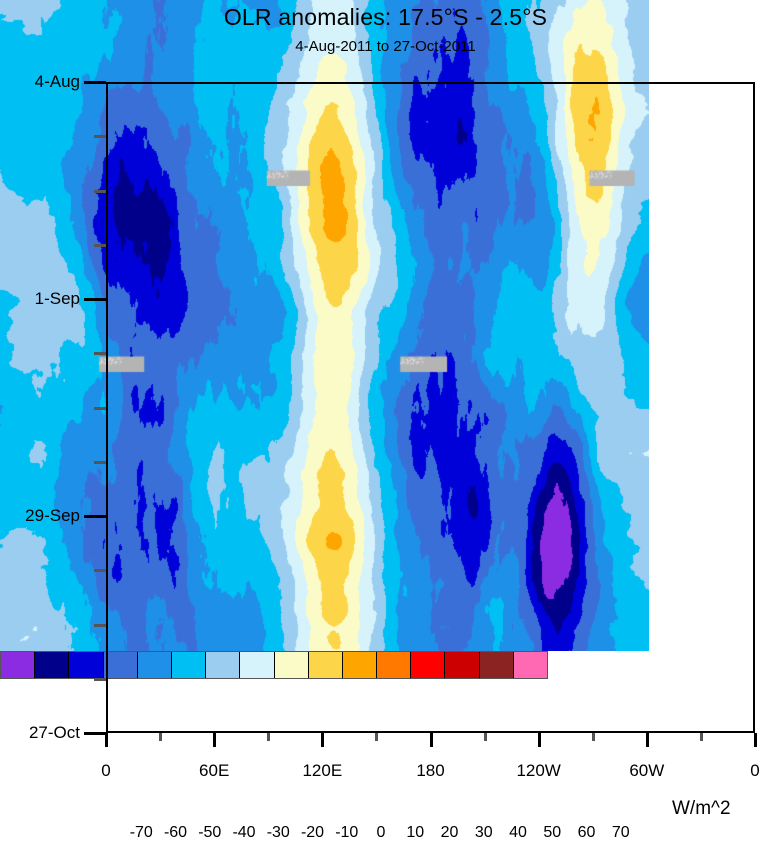  What do you see at coordinates (322, 770) in the screenshot?
I see `x-axis-label-2: 120E` at bounding box center [322, 770].